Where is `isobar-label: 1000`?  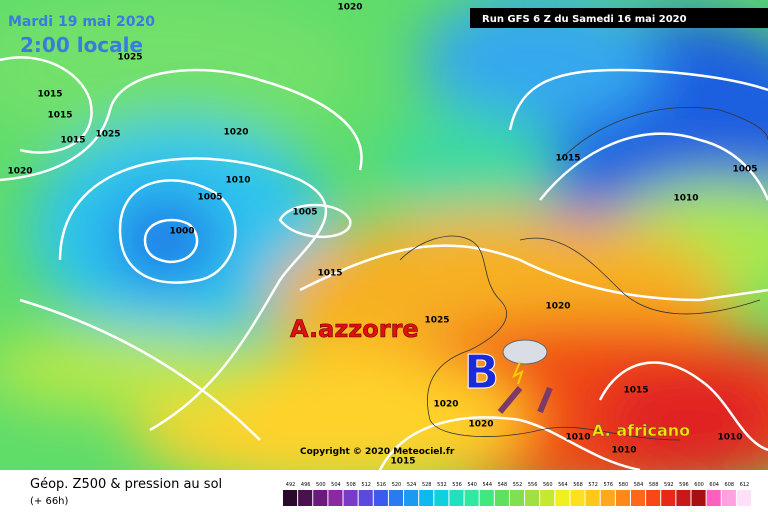
isobar-label: 1000 is located at coordinates (181, 232).